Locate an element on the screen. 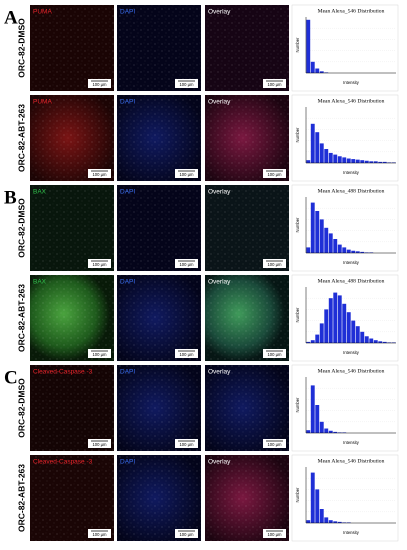  row-label: ORC-82-ABT-263 is located at coordinates (21, 318).